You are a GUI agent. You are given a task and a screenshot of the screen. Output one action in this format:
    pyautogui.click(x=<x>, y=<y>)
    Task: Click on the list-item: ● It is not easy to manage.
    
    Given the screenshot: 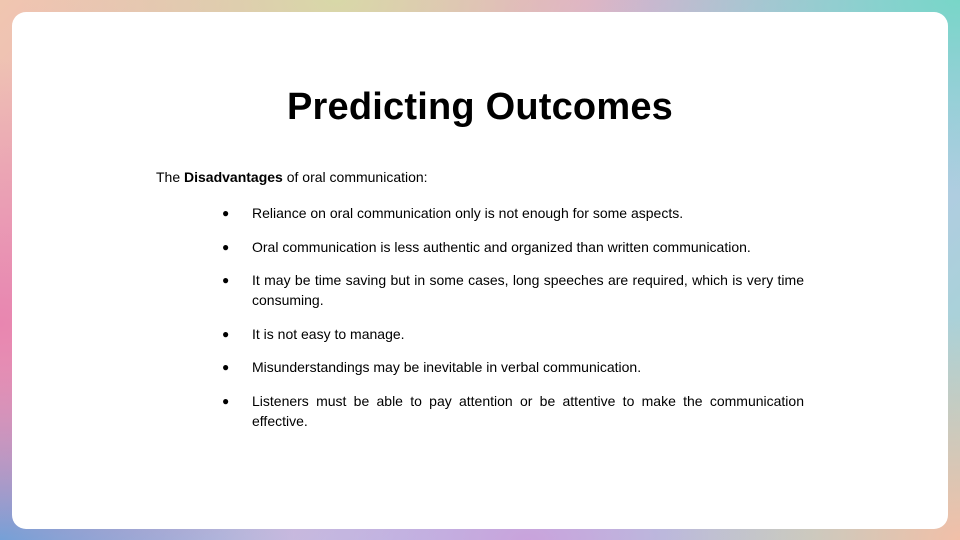 What is the action you would take?
    pyautogui.click(x=512, y=334)
    